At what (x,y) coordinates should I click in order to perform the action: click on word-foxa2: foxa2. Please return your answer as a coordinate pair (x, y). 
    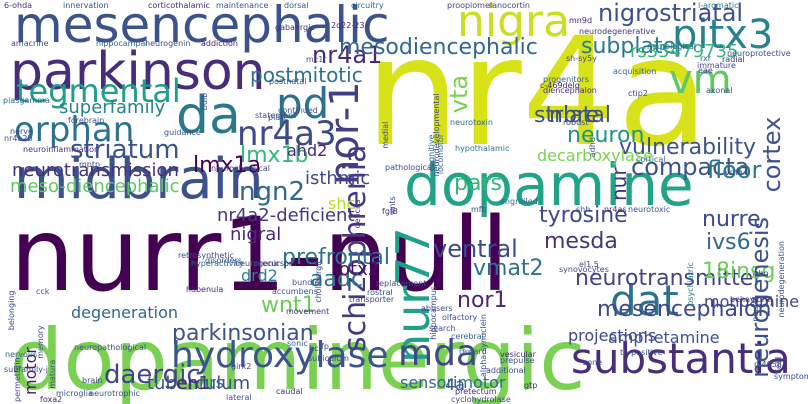
    Looking at the image, I should click on (51, 399).